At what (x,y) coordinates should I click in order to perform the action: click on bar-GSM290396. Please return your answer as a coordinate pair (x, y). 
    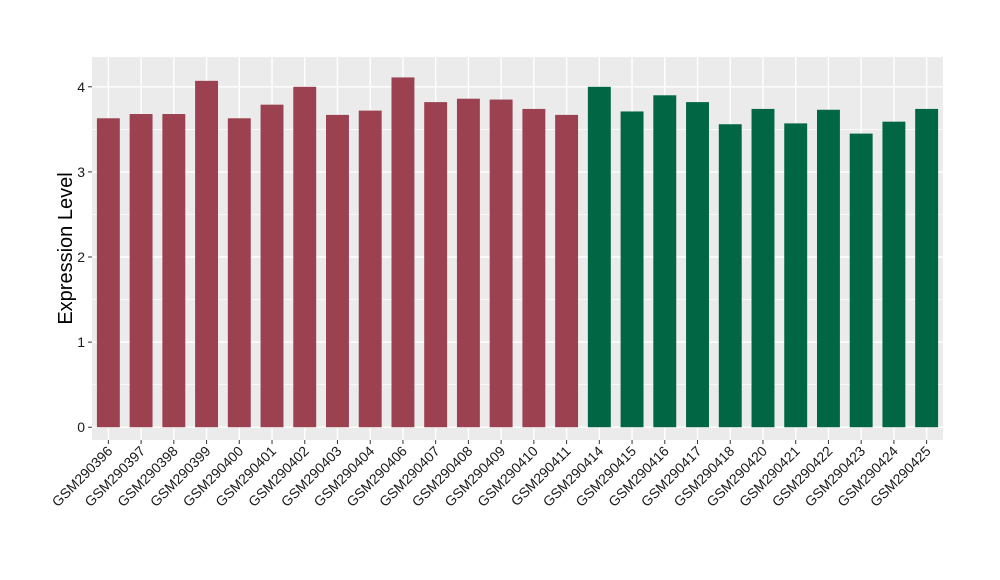
    Looking at the image, I should click on (108, 273).